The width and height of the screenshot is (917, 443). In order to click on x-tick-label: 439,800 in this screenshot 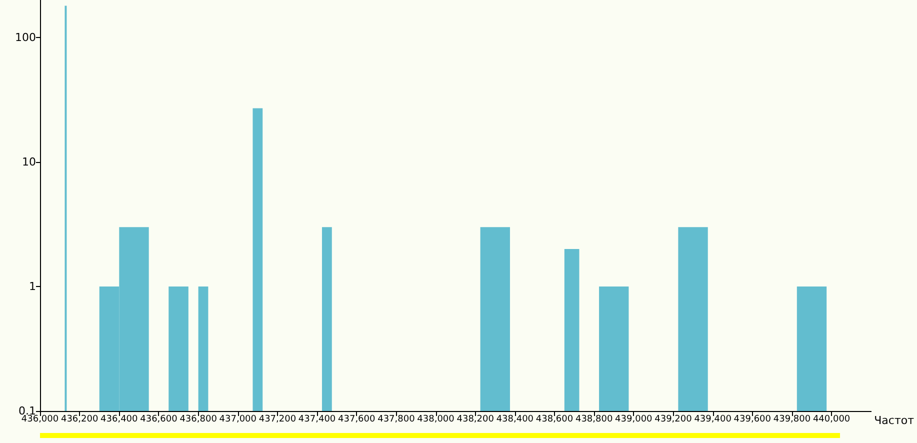, I will do `click(792, 419)`.